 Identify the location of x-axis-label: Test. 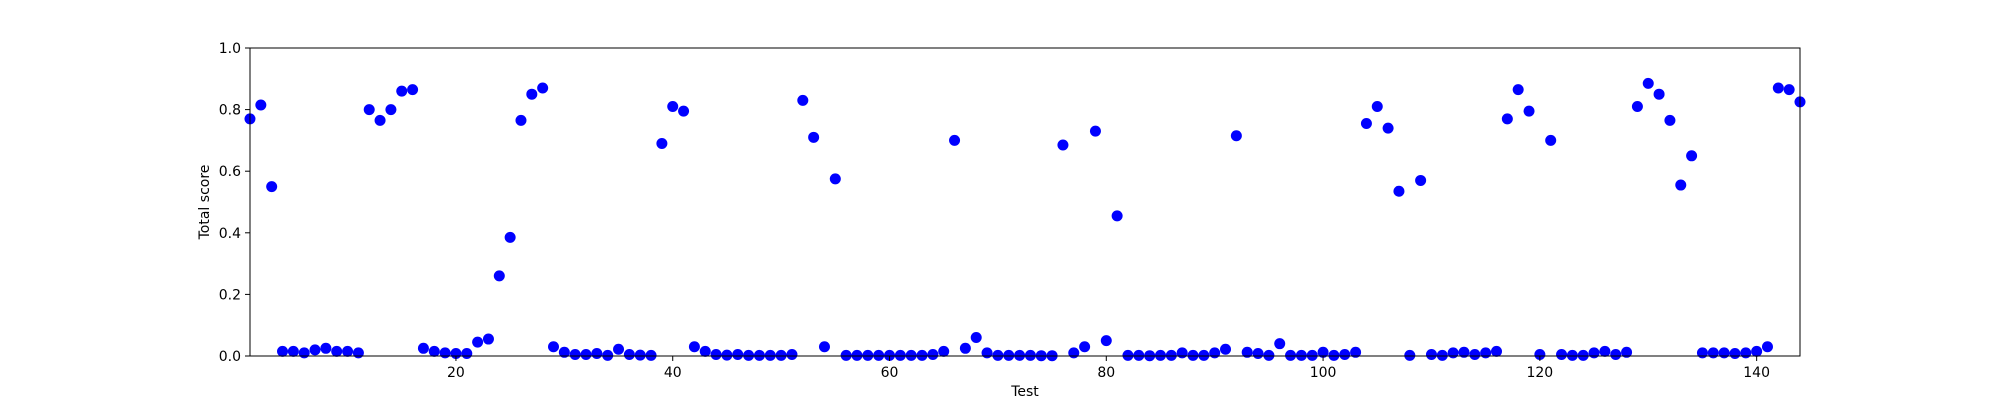
(1024, 392).